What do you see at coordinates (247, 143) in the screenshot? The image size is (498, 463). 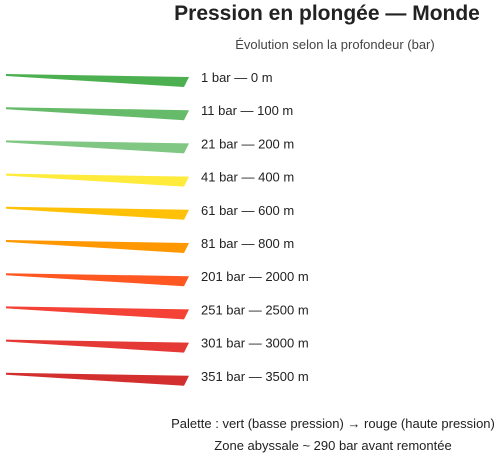 I see `depth-label: 21 bar — 200 m` at bounding box center [247, 143].